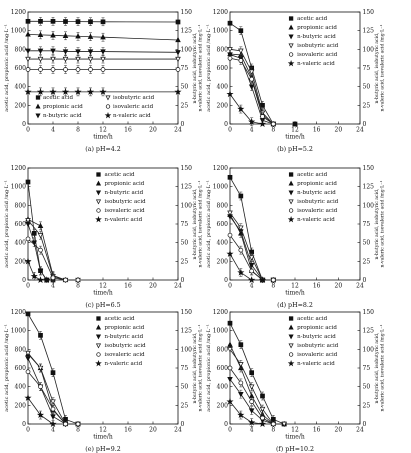  I want to click on x-axis-label: time/h, so click(295, 137).